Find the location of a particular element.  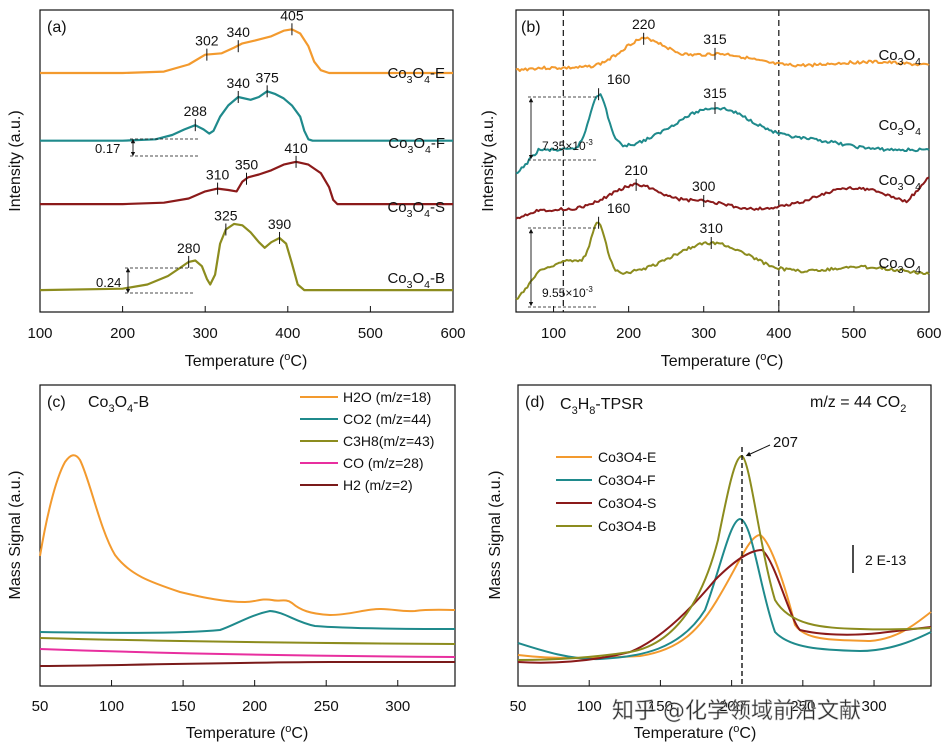

curve-co2 is located at coordinates (247, 621).